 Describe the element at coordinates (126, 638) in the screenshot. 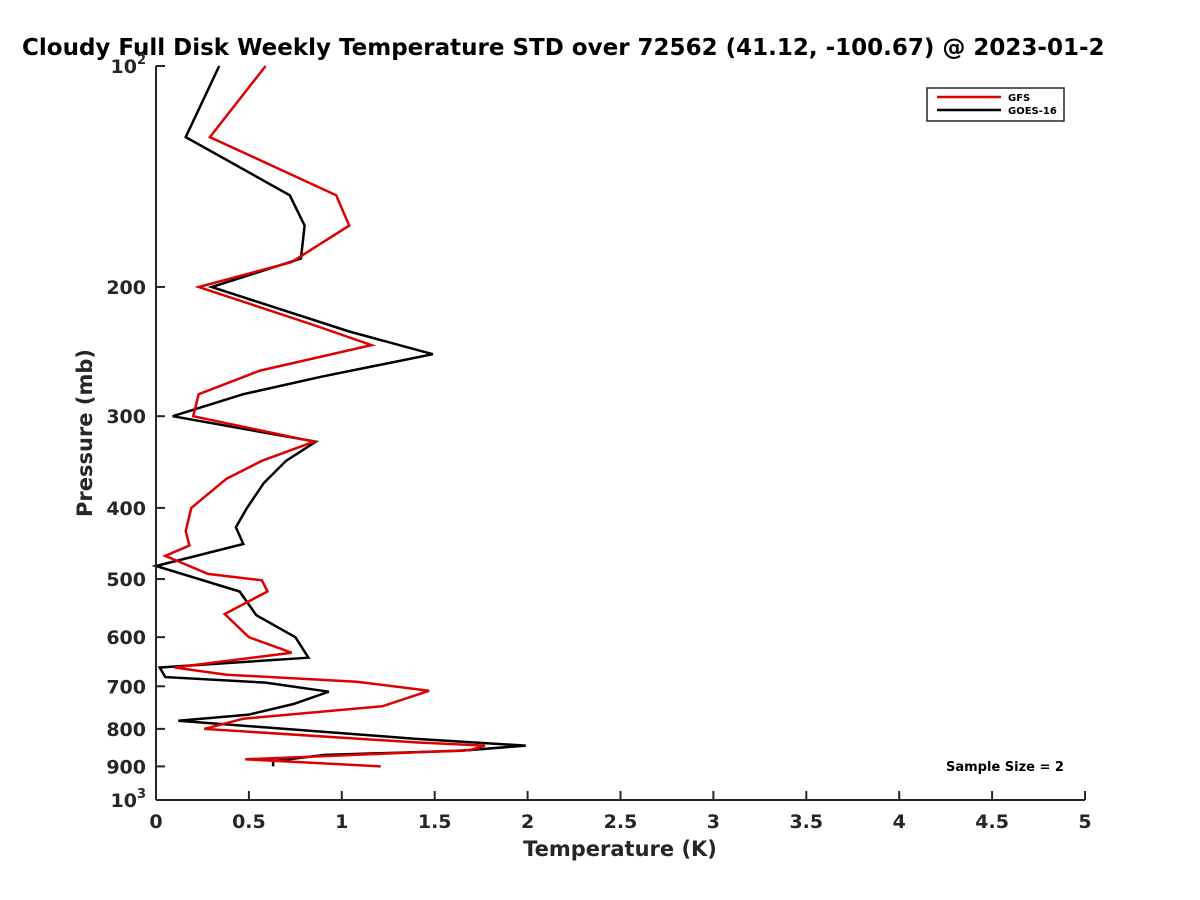

I see `y-tick-label: 600` at that location.